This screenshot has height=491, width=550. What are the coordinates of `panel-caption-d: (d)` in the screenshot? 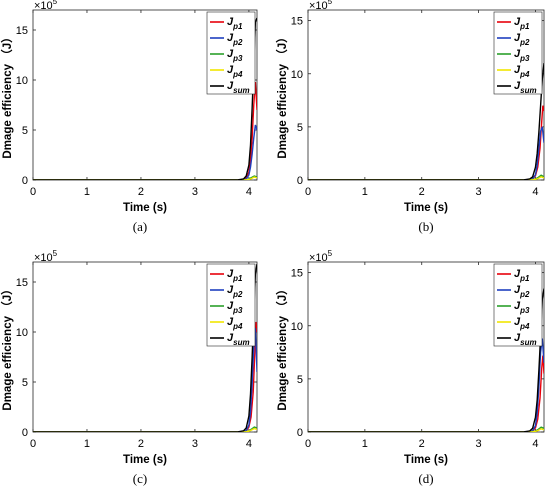 It's located at (425, 478).